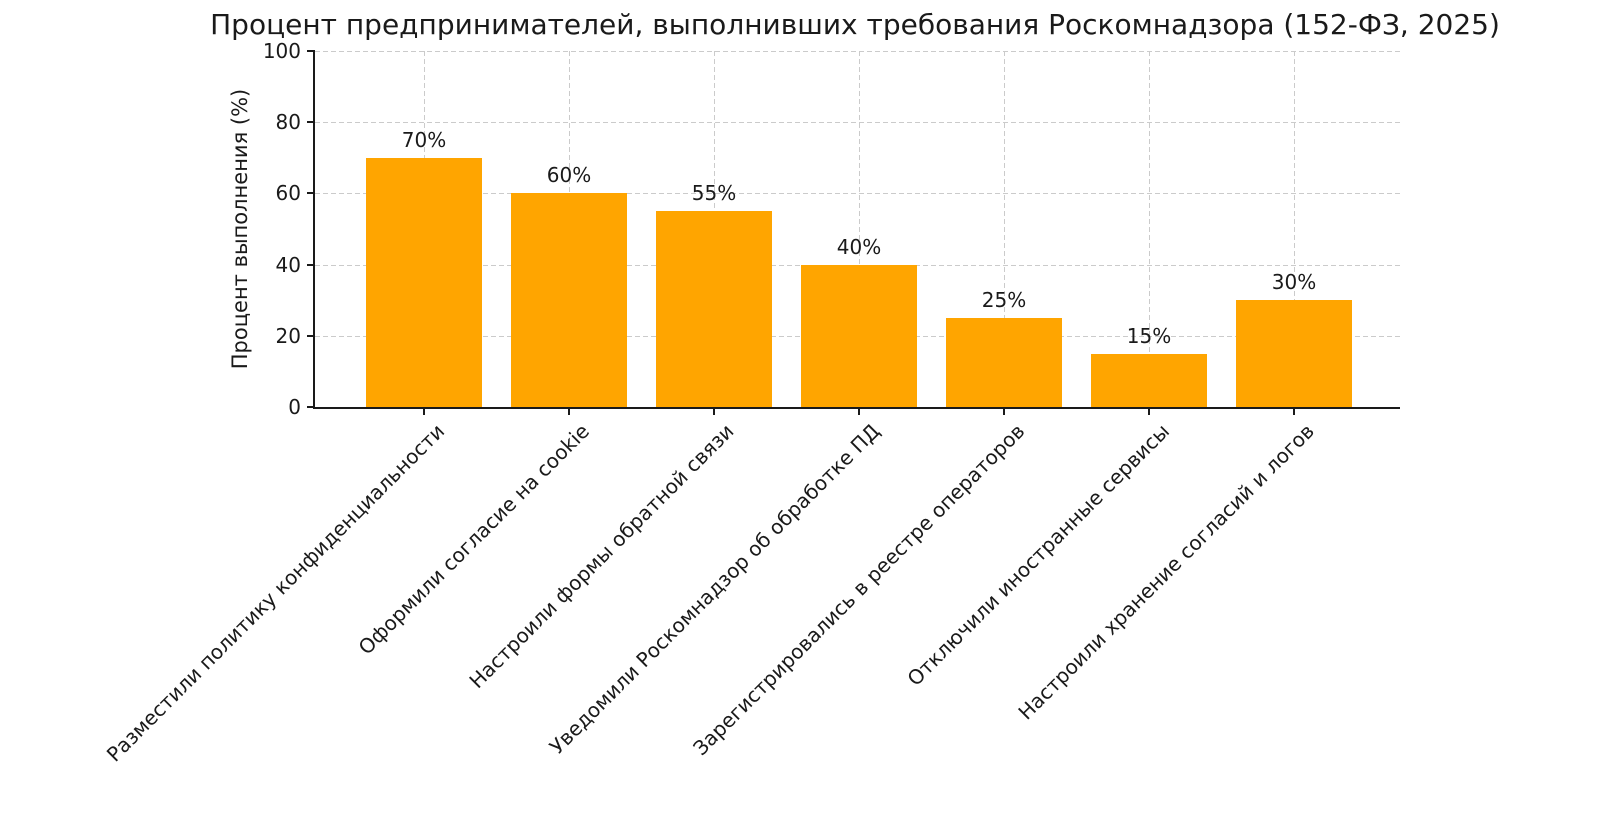  I want to click on bar-value-label: 55%, so click(714, 193).